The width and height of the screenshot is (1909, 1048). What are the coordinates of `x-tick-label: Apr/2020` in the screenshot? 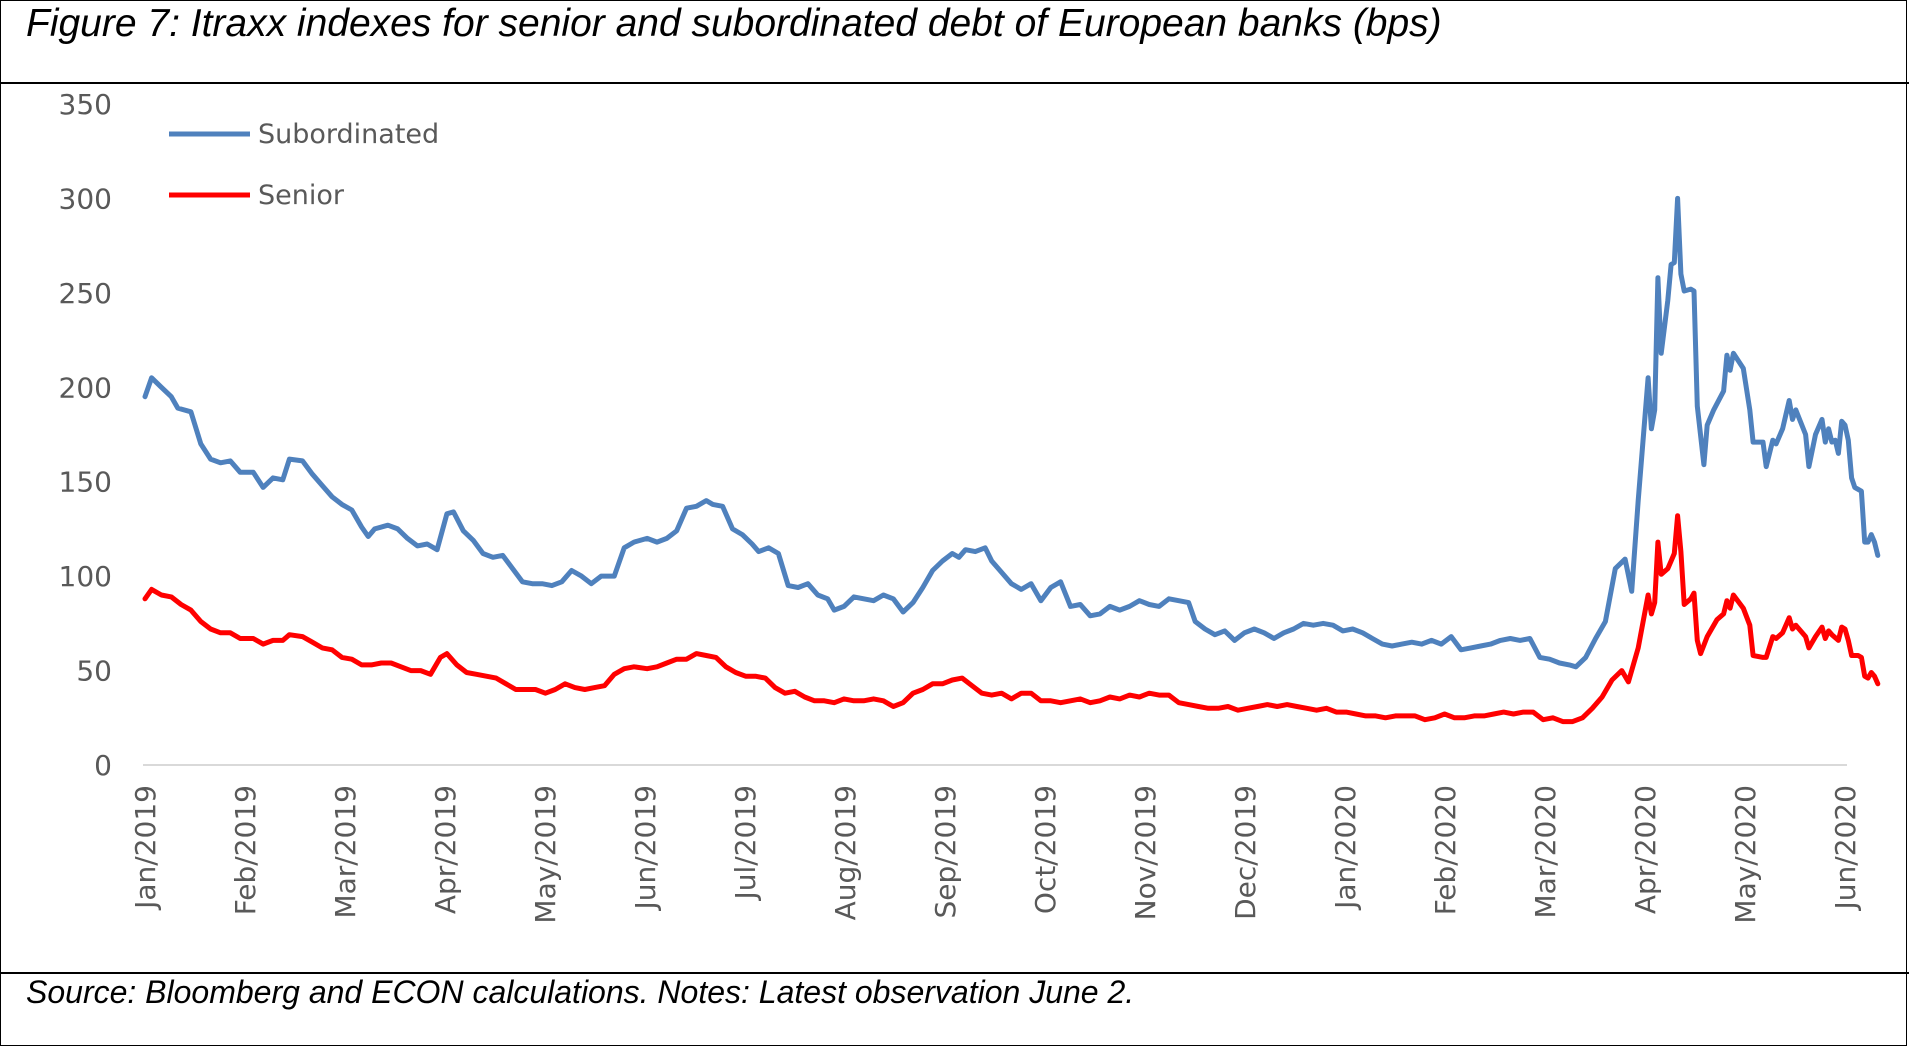 It's located at (1645, 849).